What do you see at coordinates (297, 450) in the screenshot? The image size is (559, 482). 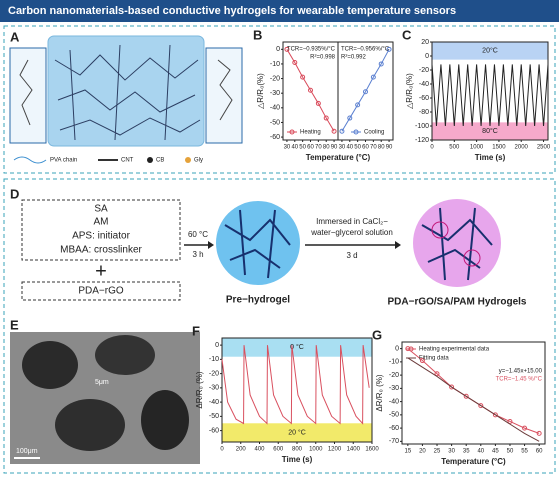 I see `x-tick-label: 800` at bounding box center [297, 450].